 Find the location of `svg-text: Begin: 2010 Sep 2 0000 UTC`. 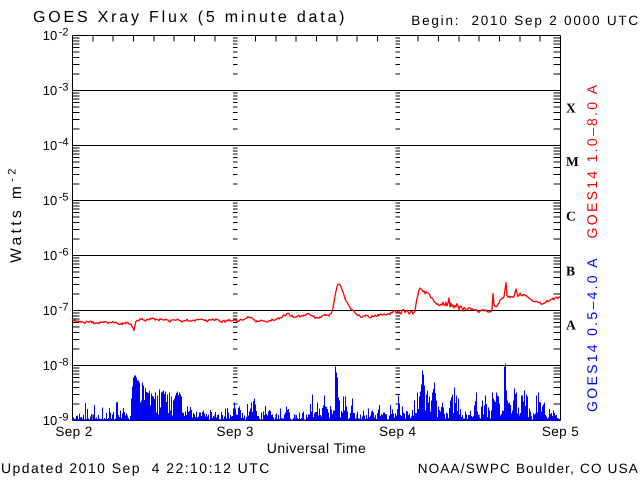

svg-text: Begin: 2010 Sep 2 0000 UTC is located at coordinates (525, 20).